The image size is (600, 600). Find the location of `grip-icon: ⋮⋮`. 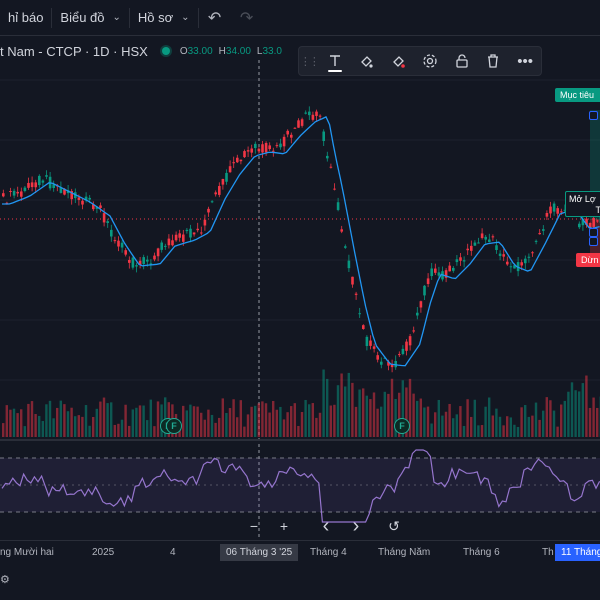

grip-icon: ⋮⋮ is located at coordinates (309, 61).